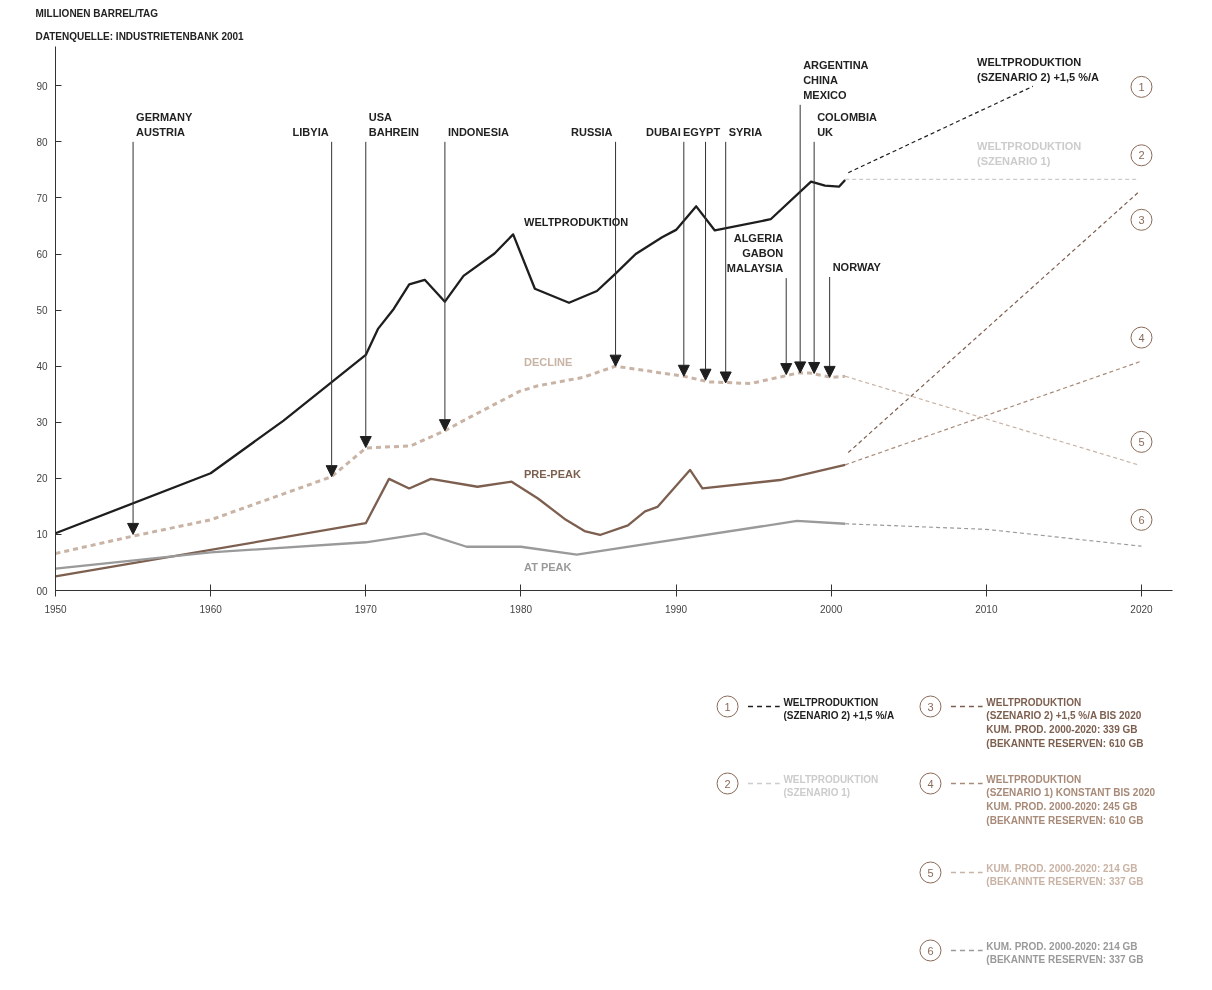 This screenshot has height=990, width=1212. What do you see at coordinates (42, 367) in the screenshot?
I see `y-tick-label: 40` at bounding box center [42, 367].